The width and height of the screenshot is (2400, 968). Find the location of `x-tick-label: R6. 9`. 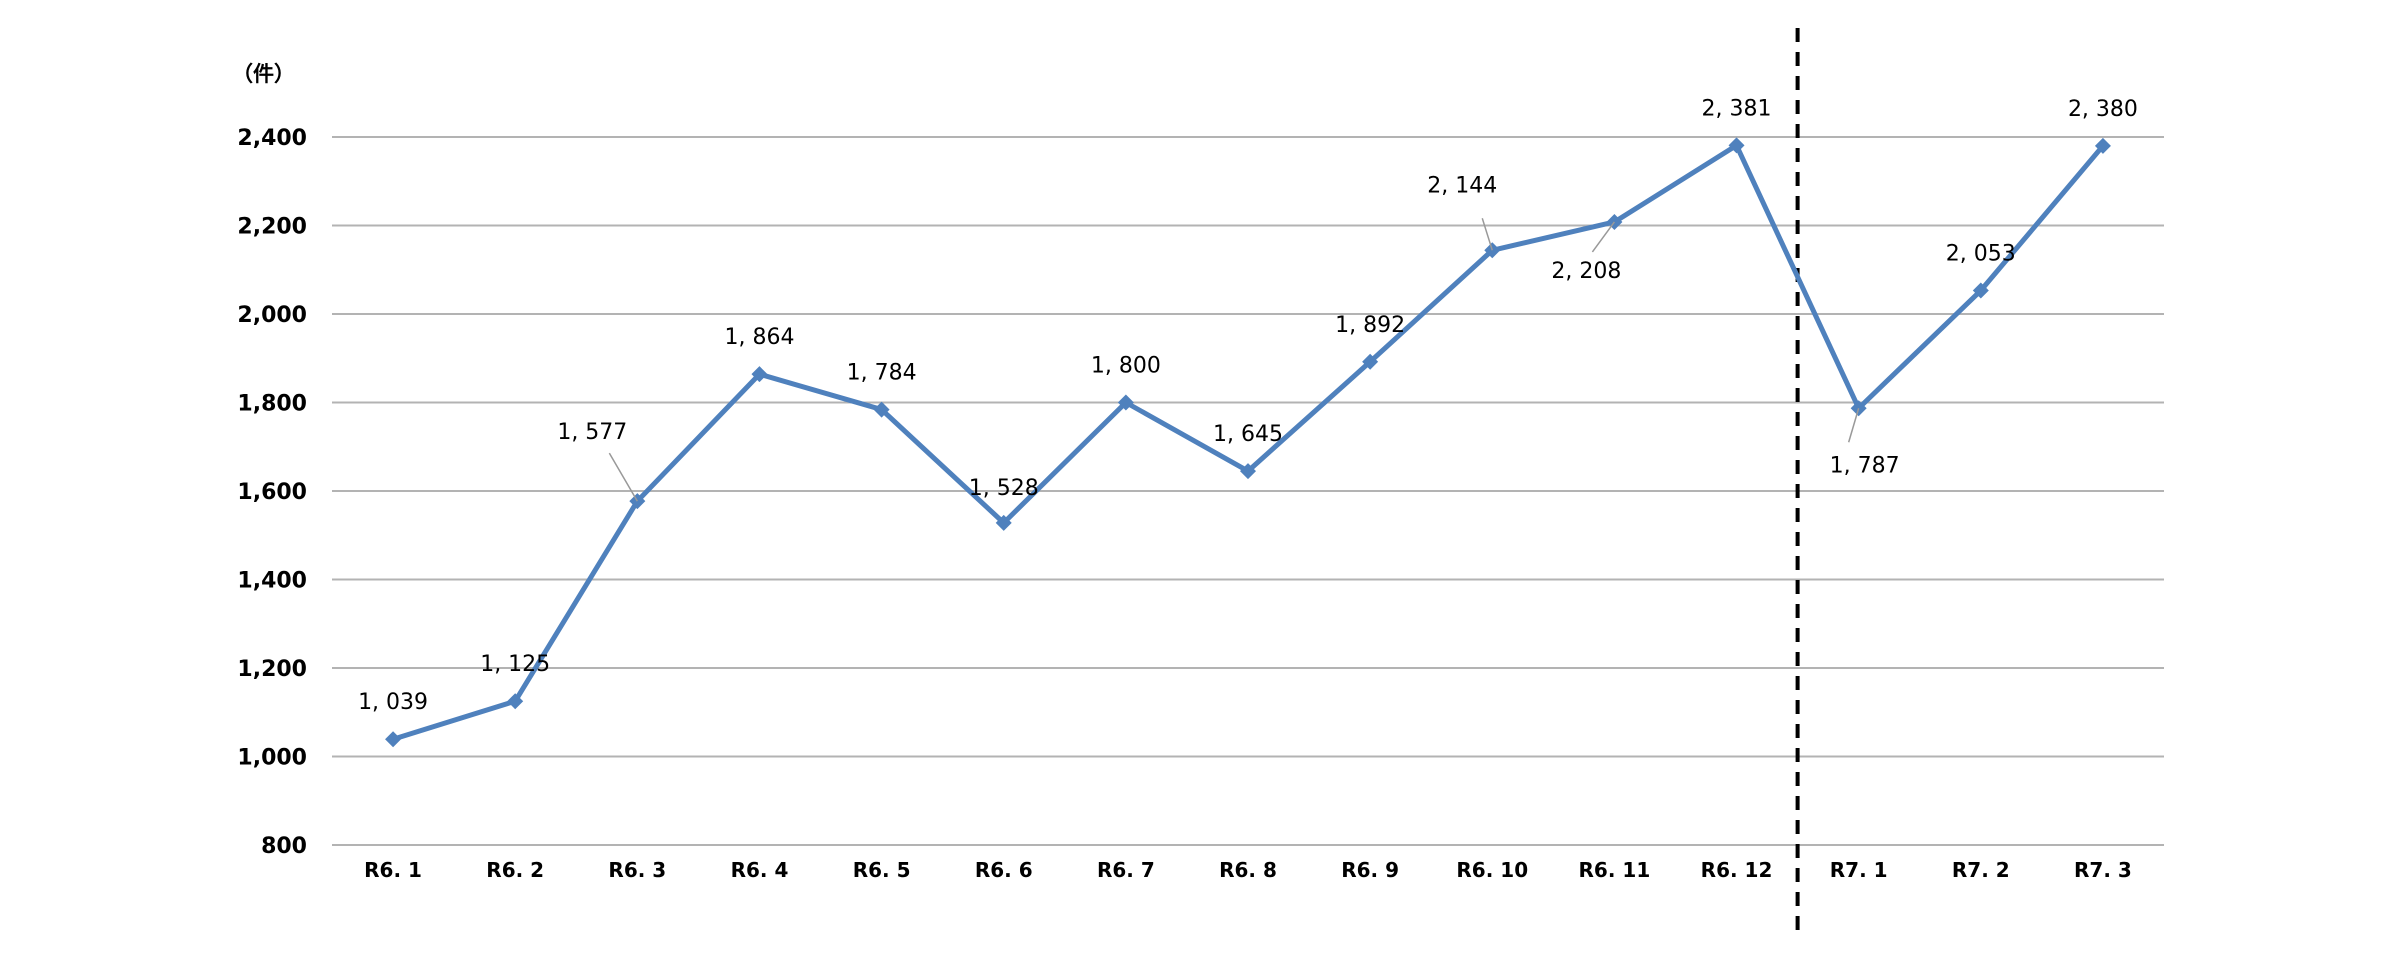

x-tick-label: R6. 9 is located at coordinates (1370, 870).